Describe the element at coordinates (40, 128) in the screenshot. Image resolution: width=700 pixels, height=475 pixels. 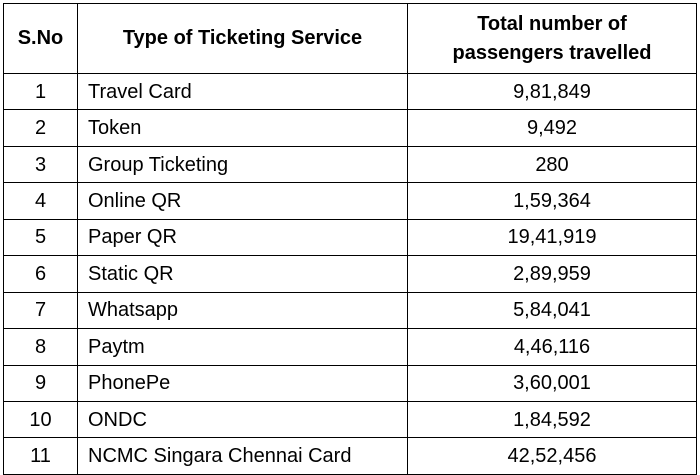
I see `cell-sno: 2` at that location.